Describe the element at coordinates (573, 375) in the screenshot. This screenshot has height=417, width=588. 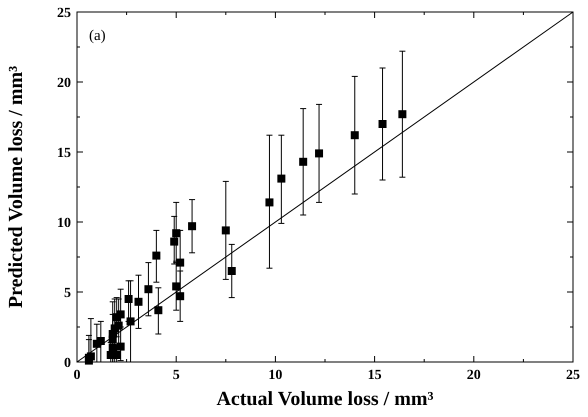
I see `x-tick-label: 25` at that location.